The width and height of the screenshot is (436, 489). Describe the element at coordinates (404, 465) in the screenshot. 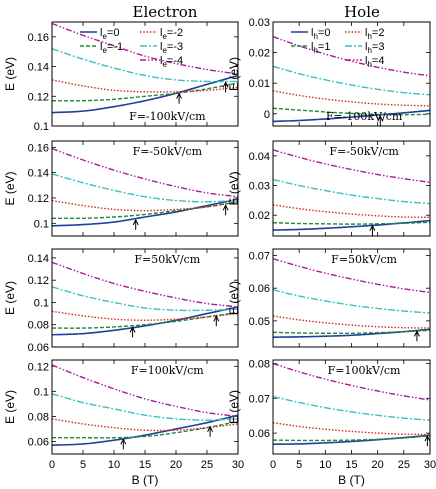

I see `xtick-label: 25` at that location.